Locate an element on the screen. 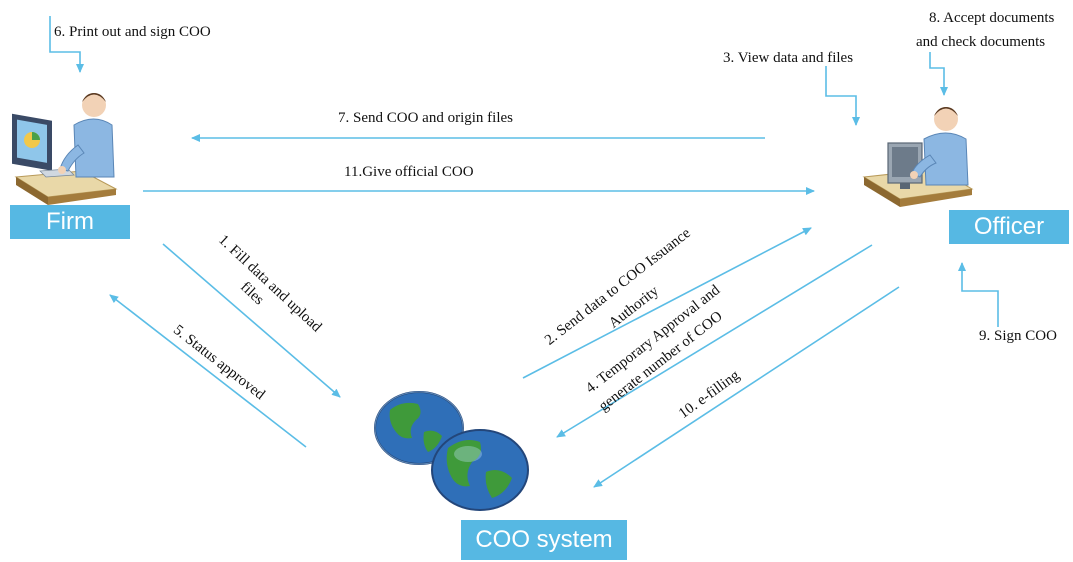  step-11-label: 11.Give official COO is located at coordinates (409, 172).